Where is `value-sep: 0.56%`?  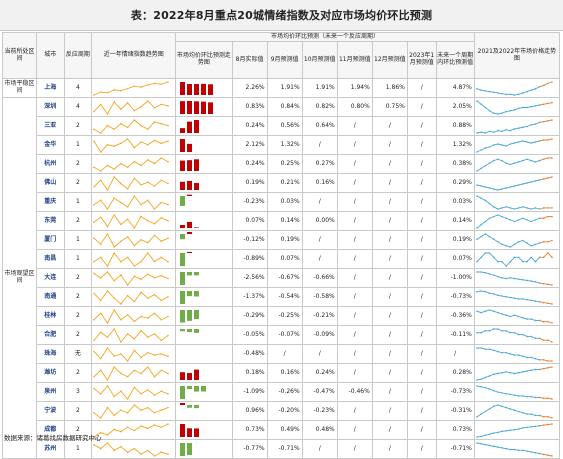
value-sep: 0.56% is located at coordinates (284, 126).